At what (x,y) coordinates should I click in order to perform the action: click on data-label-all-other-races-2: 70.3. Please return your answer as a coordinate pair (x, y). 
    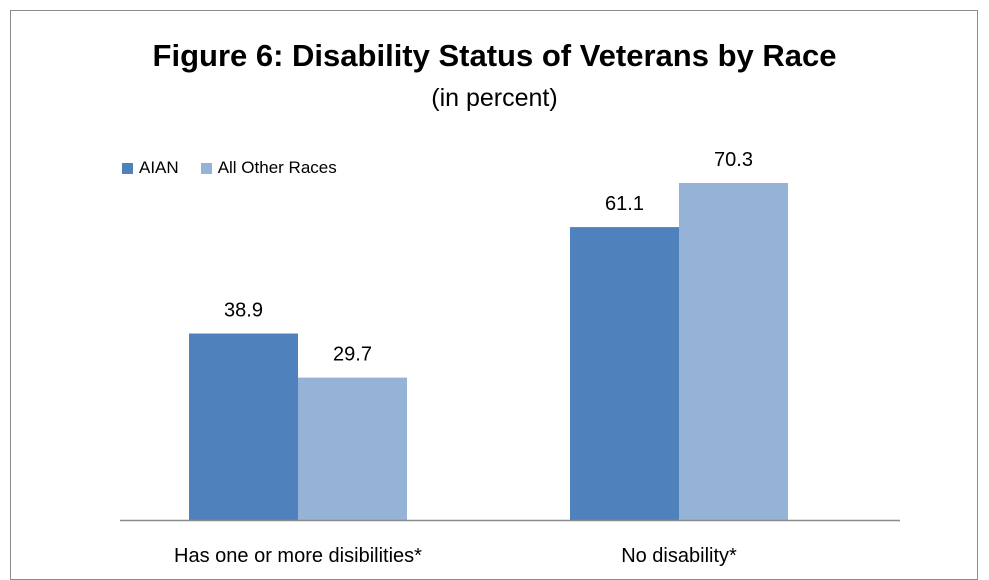
    Looking at the image, I should click on (733, 160).